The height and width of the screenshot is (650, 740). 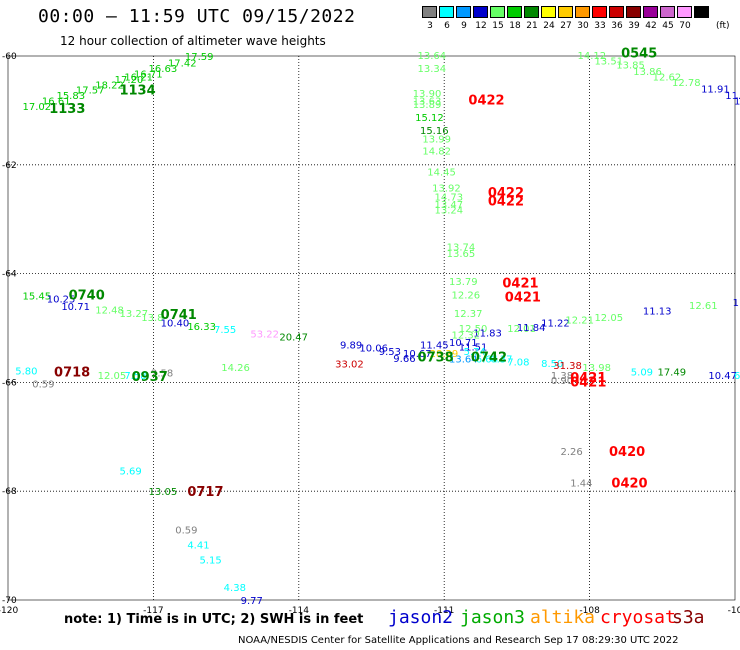 What do you see at coordinates (432, 69) in the screenshot?
I see `wave-height-value: 13.34` at bounding box center [432, 69].